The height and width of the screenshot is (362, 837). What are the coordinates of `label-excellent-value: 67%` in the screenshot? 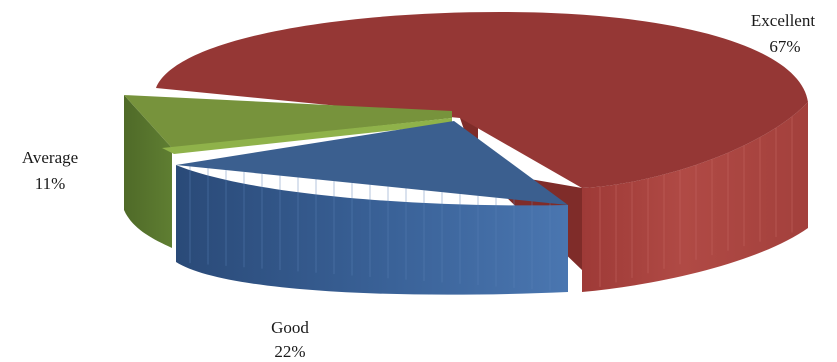 It's located at (784, 46).